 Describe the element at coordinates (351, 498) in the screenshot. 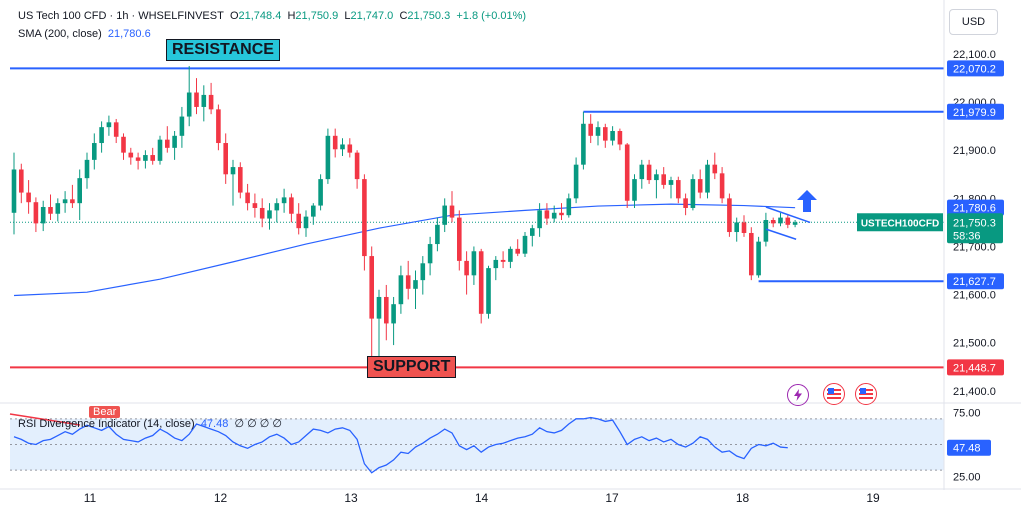

I see `x-tick-label: 13` at that location.